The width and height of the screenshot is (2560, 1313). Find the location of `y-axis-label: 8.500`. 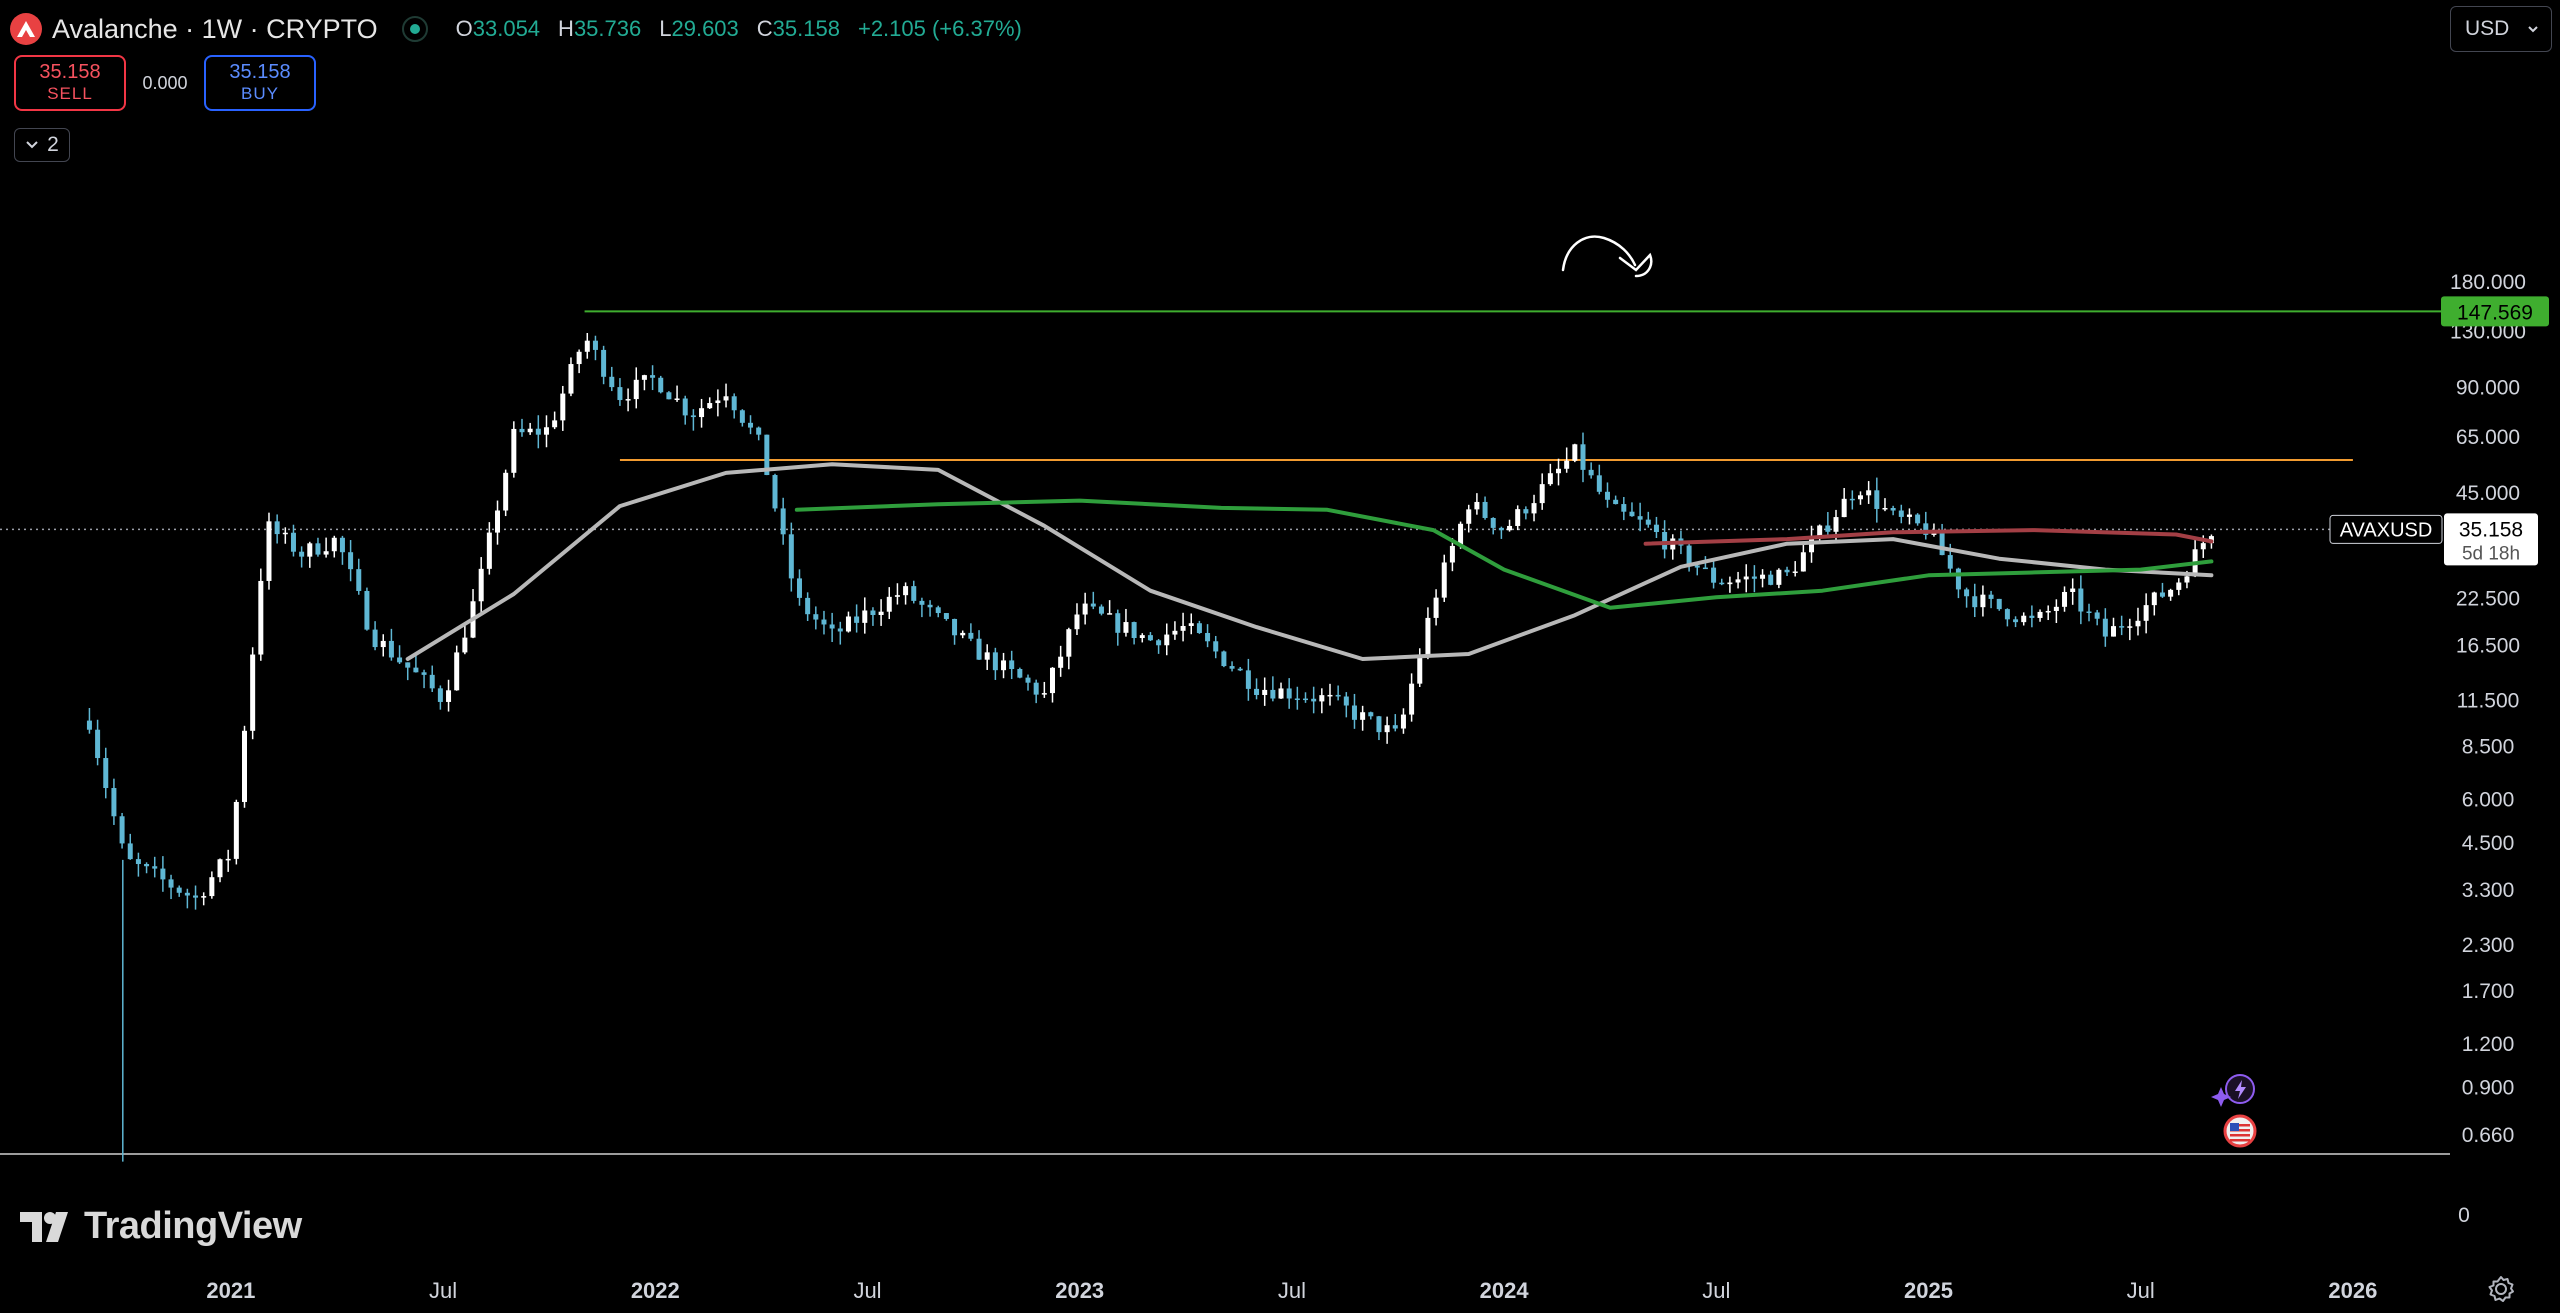

y-axis-label: 8.500 is located at coordinates (2488, 746).